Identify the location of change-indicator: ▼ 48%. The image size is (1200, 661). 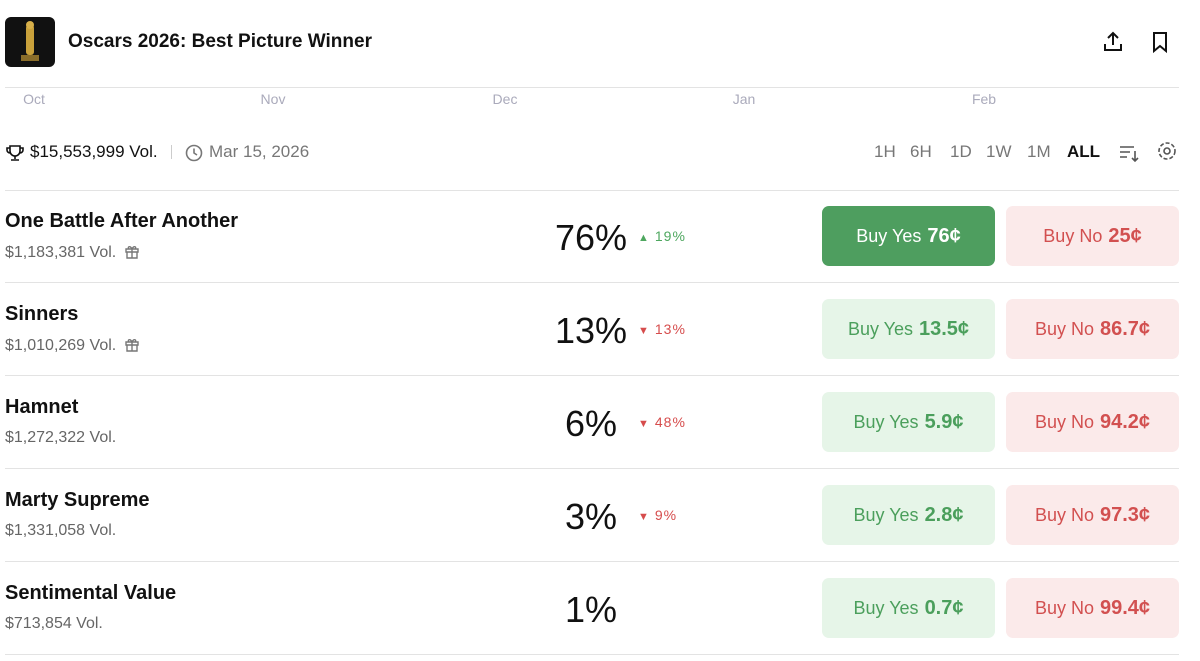
(662, 422).